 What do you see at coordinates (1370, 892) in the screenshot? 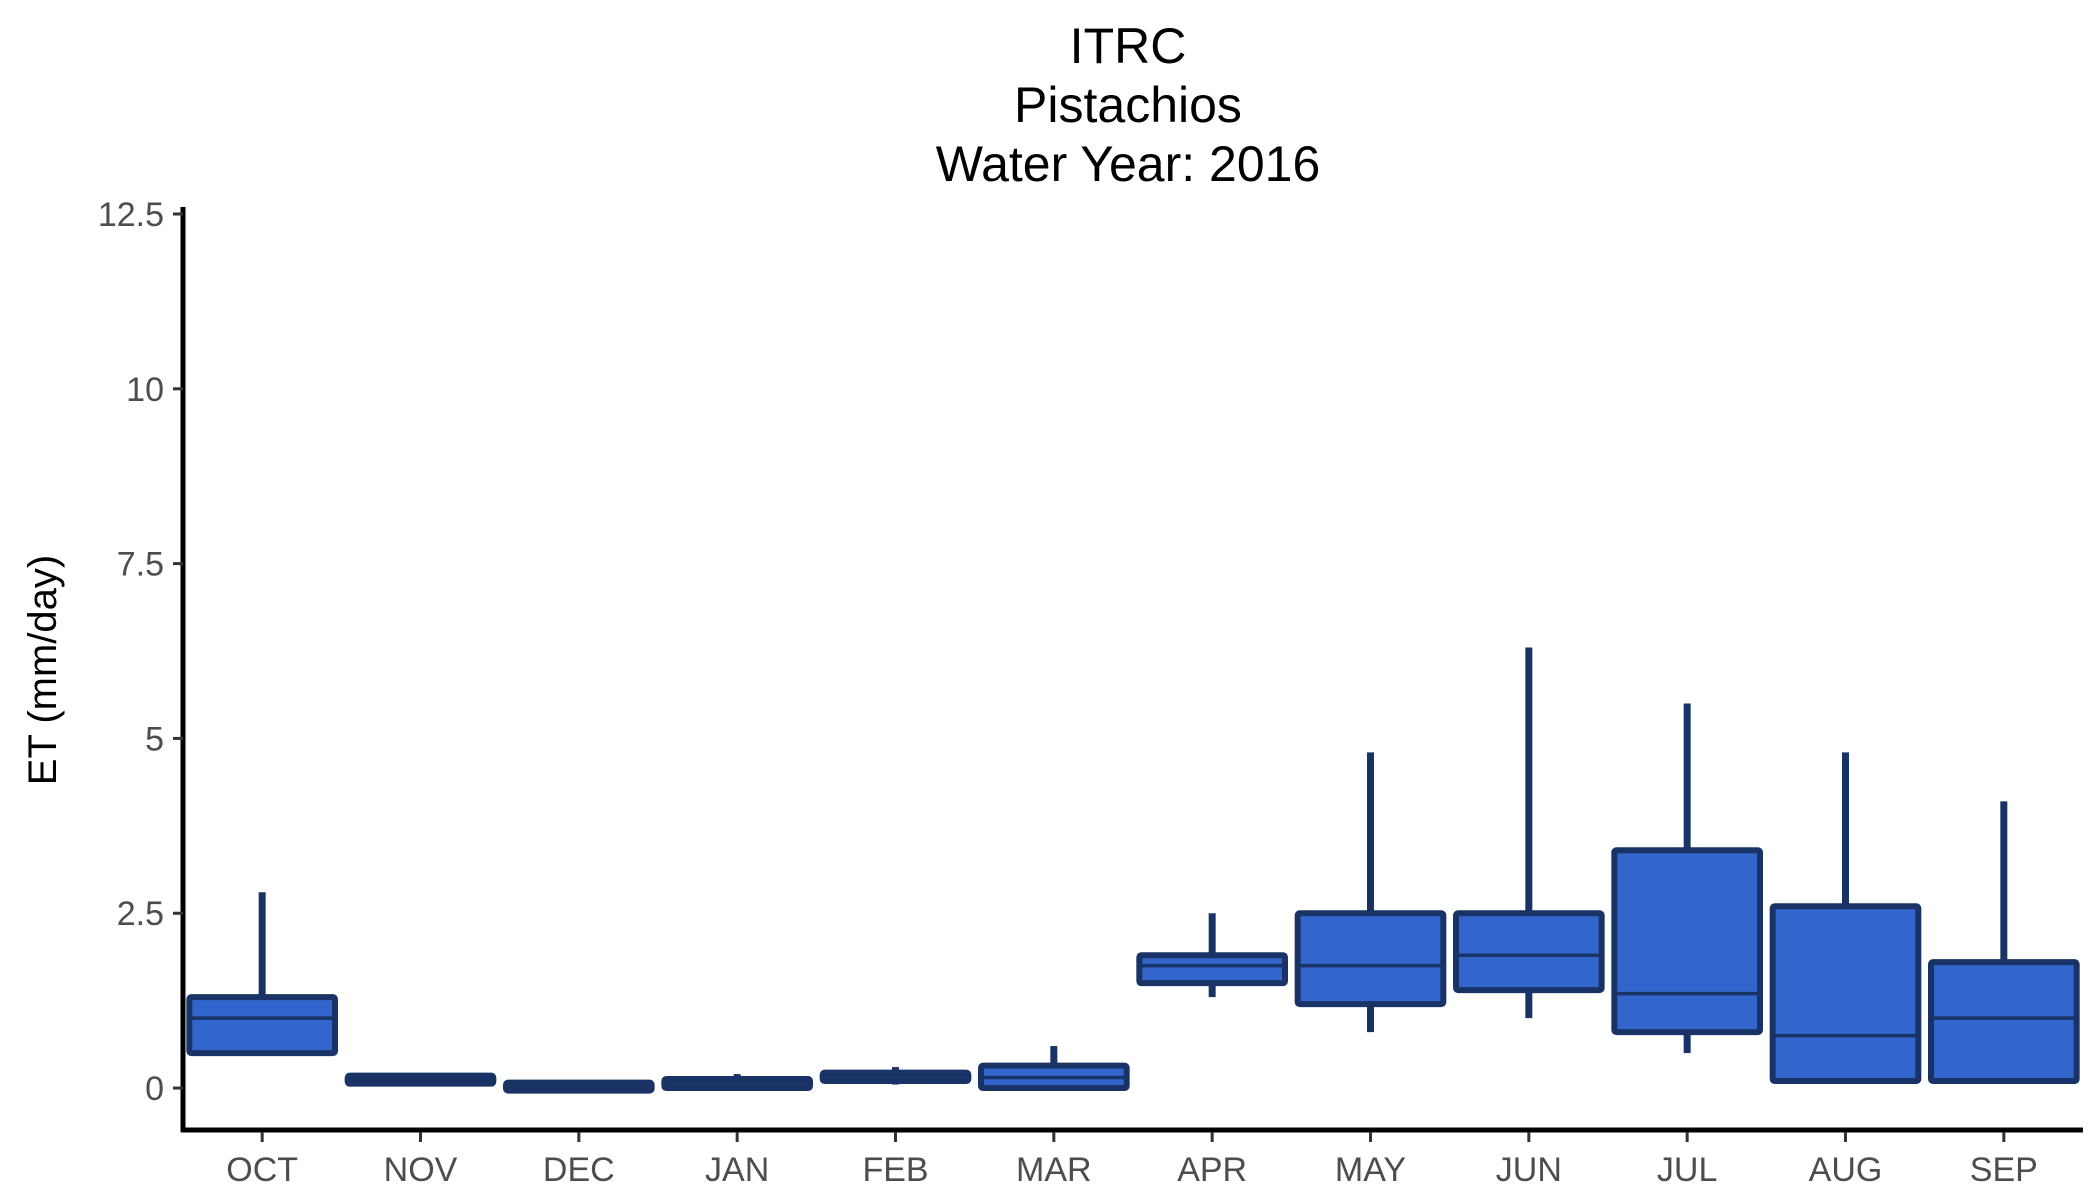
I see `box-may` at bounding box center [1370, 892].